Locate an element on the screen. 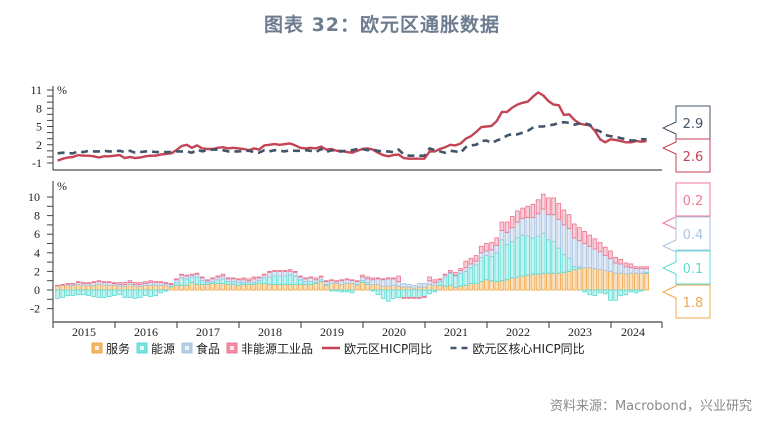 The height and width of the screenshot is (425, 764). bottom-y-tick-label: 0 is located at coordinates (37, 290).